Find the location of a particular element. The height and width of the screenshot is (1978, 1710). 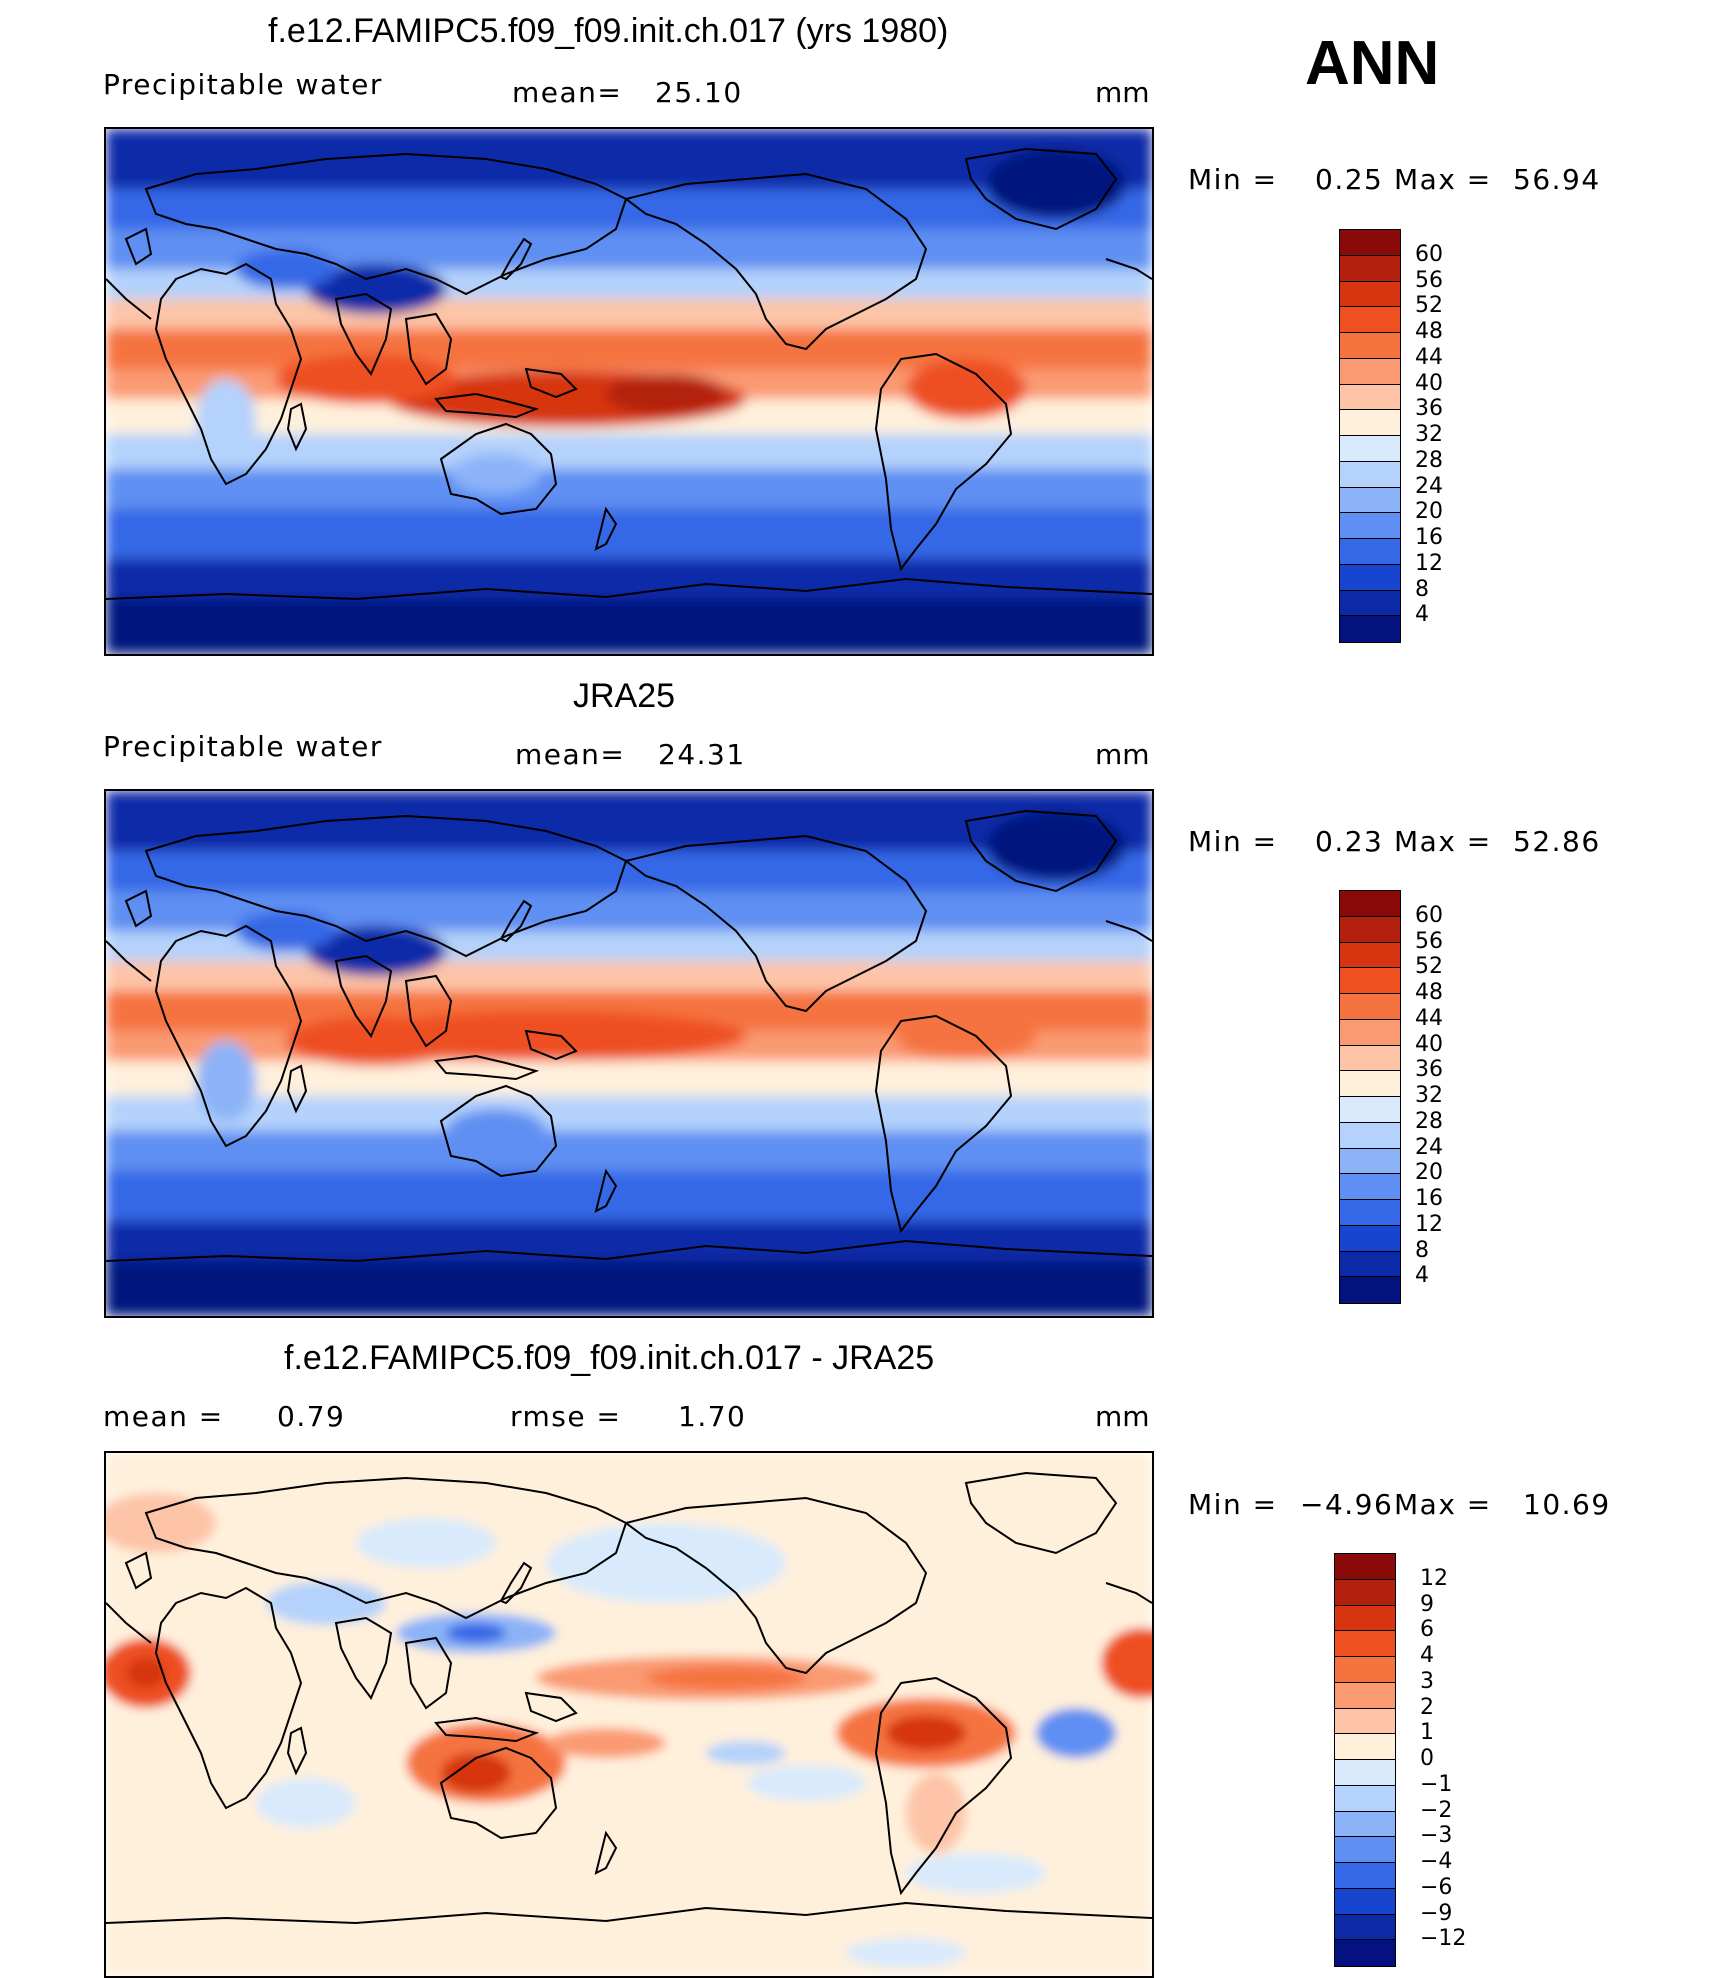

panel2-min-value: 0.23 is located at coordinates (1349, 841).